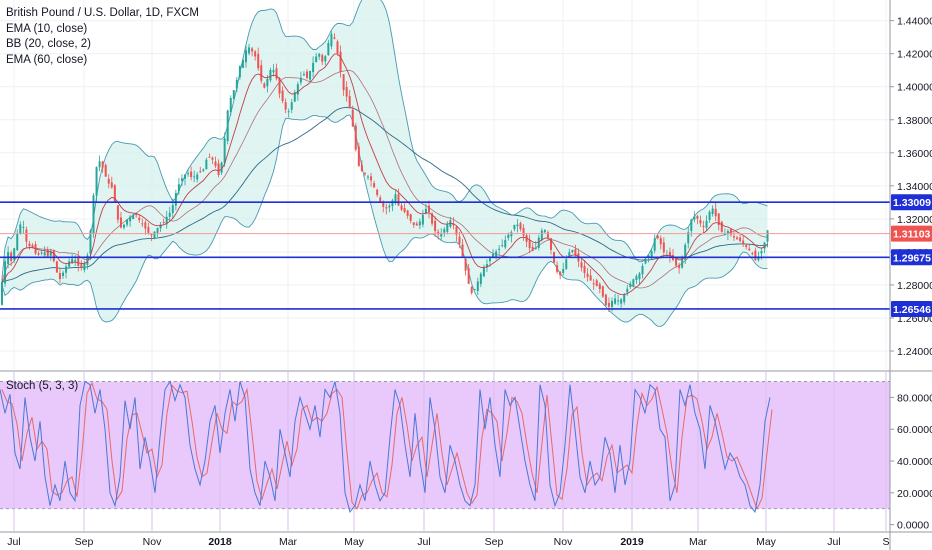 Image resolution: width=932 pixels, height=550 pixels. Describe the element at coordinates (911, 202) in the screenshot. I see `level-price-tag` at that location.